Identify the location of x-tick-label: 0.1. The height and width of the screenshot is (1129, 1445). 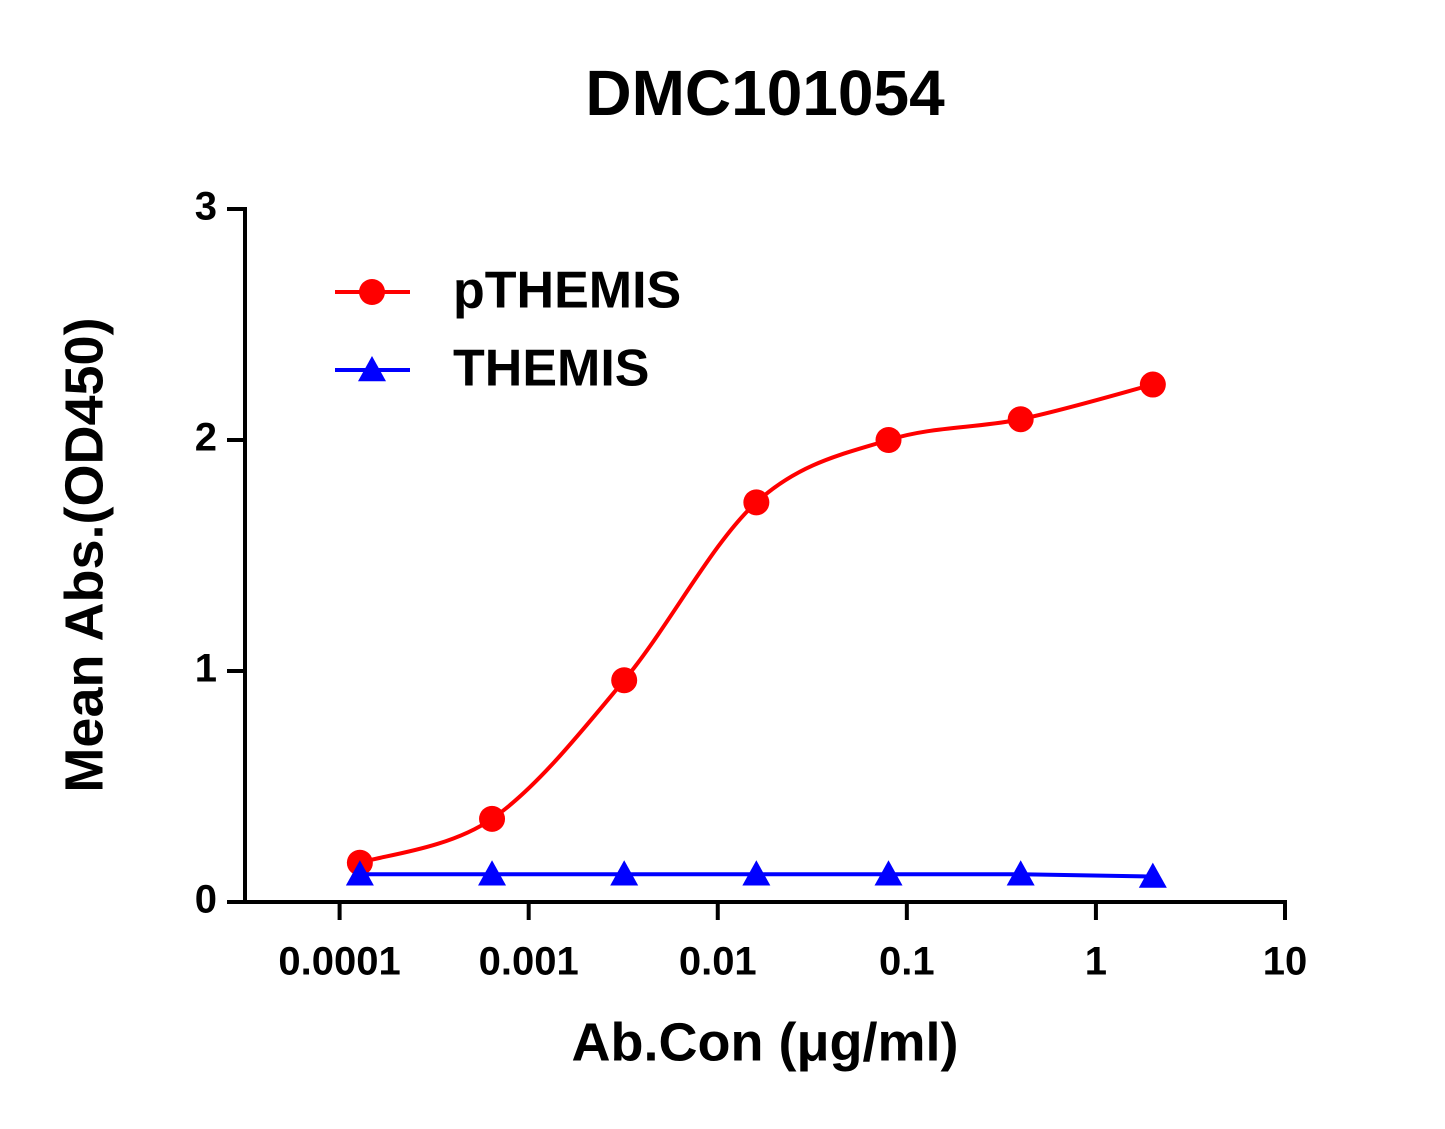
(907, 962).